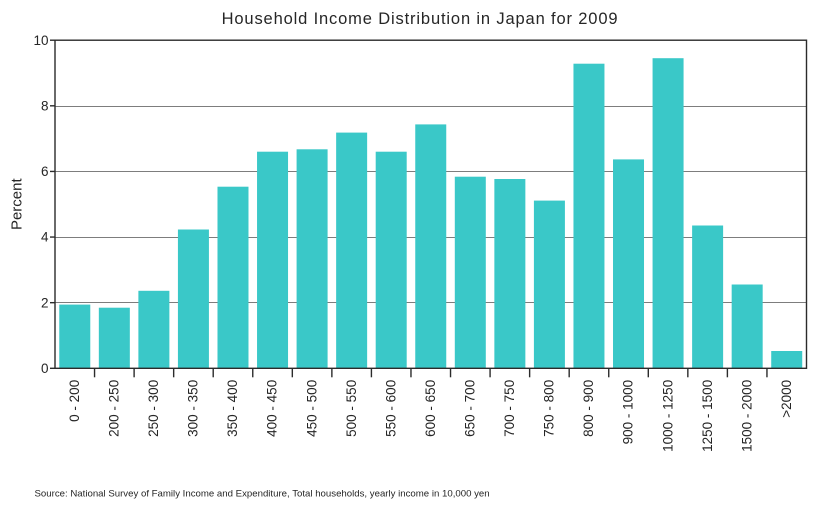 This screenshot has height=512, width=819. I want to click on svg-text: 1250 - 1500, so click(707, 416).